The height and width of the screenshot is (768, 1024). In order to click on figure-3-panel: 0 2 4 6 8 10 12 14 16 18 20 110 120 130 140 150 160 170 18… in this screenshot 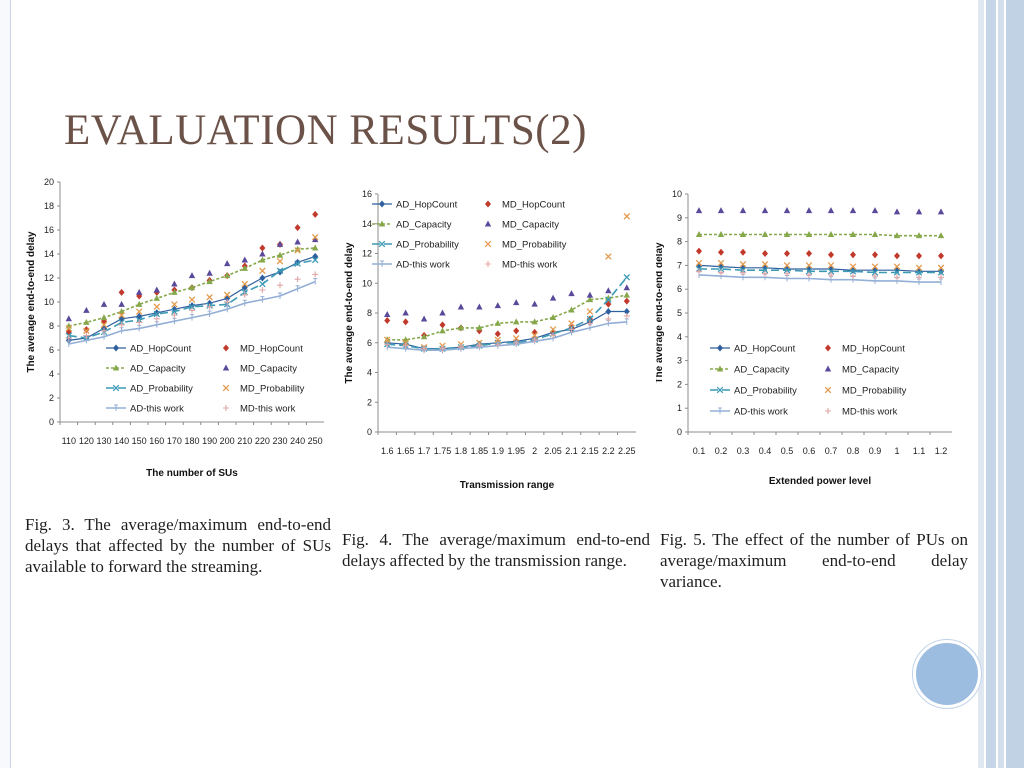, I will do `click(177, 330)`.